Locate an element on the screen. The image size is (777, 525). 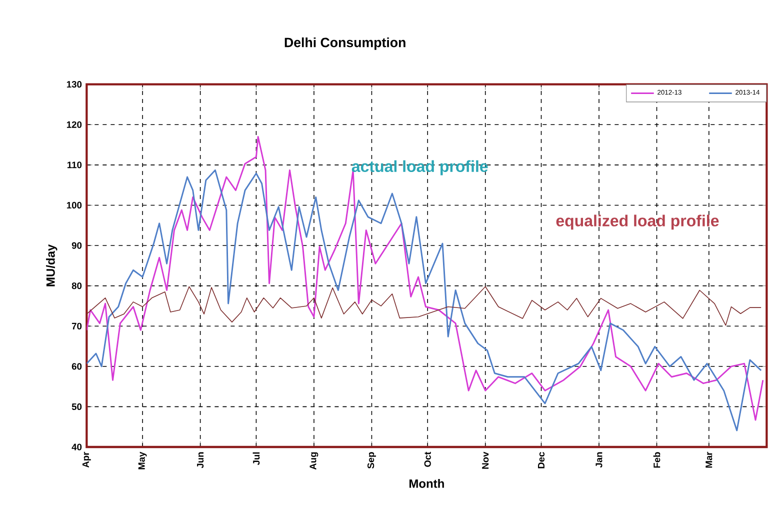
x-tick-label: Oct is located at coordinates (427, 459).